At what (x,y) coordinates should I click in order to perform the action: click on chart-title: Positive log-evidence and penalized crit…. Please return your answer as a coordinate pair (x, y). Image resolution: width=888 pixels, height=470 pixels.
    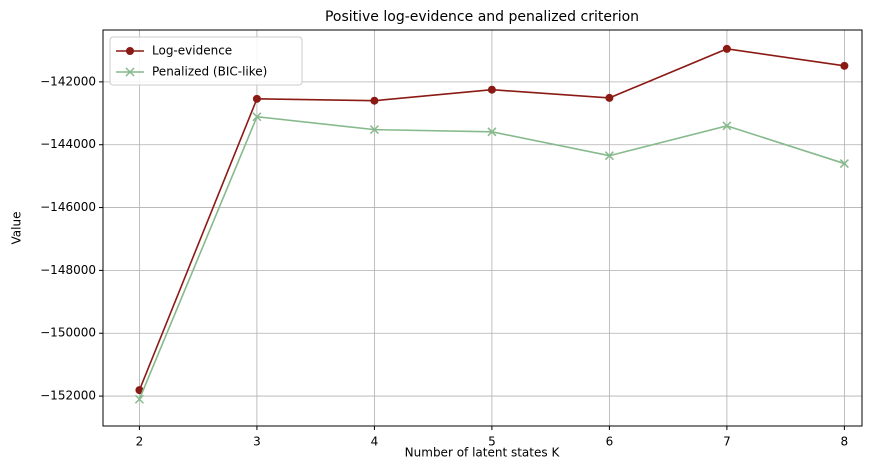
    Looking at the image, I should click on (482, 17).